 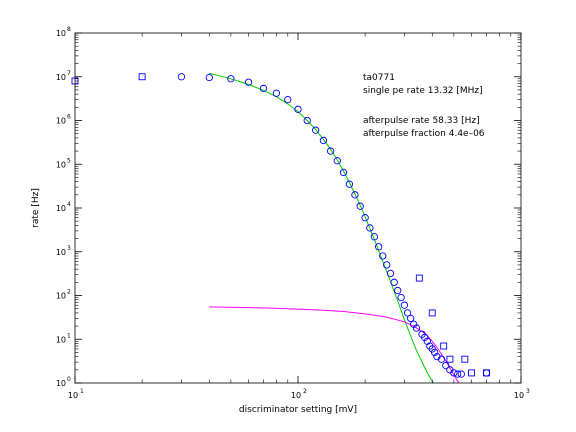 I want to click on y-tick-label-exponent: 6, so click(x=69, y=117).